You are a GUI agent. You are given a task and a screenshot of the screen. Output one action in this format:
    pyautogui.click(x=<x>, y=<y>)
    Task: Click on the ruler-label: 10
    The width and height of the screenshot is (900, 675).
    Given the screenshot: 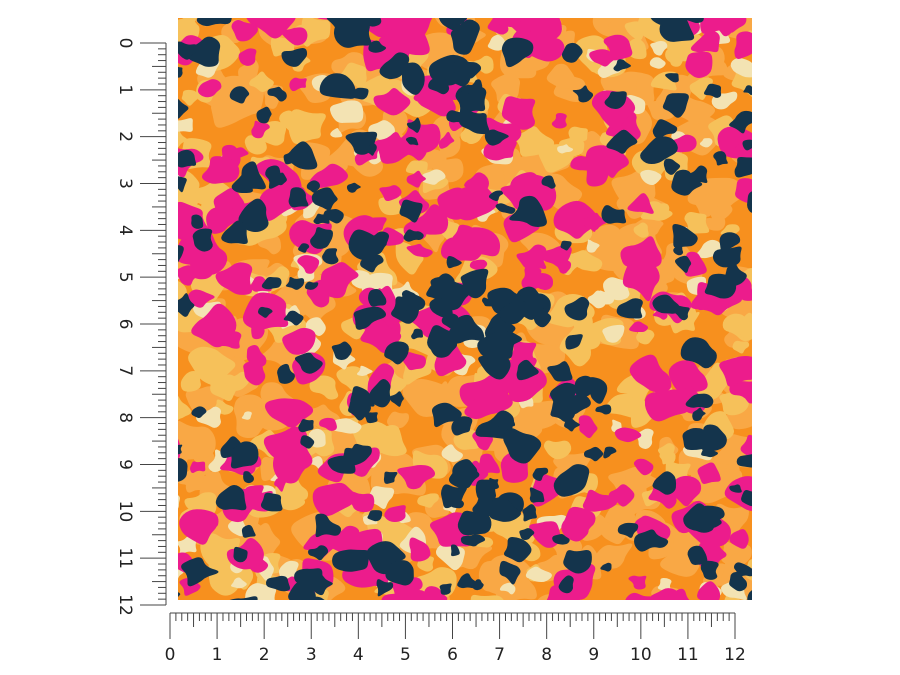 What is the action you would take?
    pyautogui.click(x=641, y=655)
    